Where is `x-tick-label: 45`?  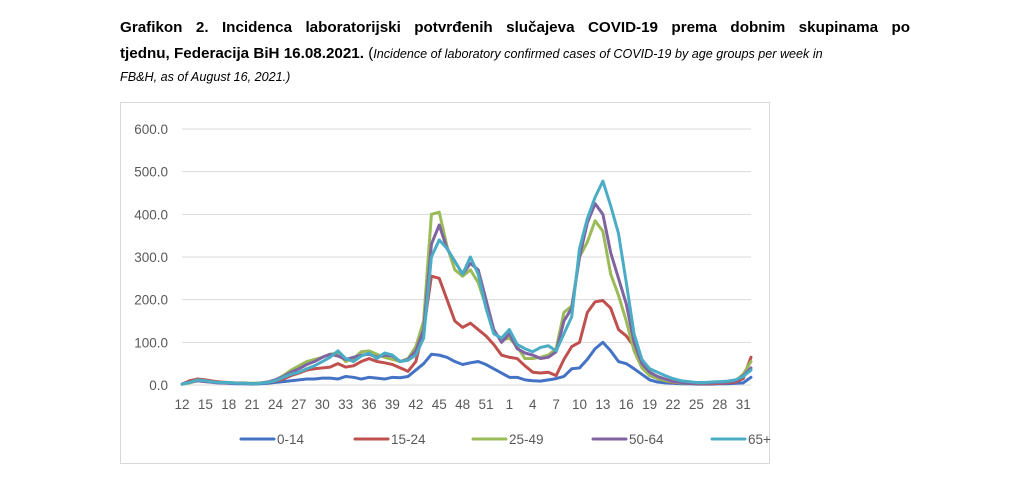 x-tick-label: 45 is located at coordinates (439, 404).